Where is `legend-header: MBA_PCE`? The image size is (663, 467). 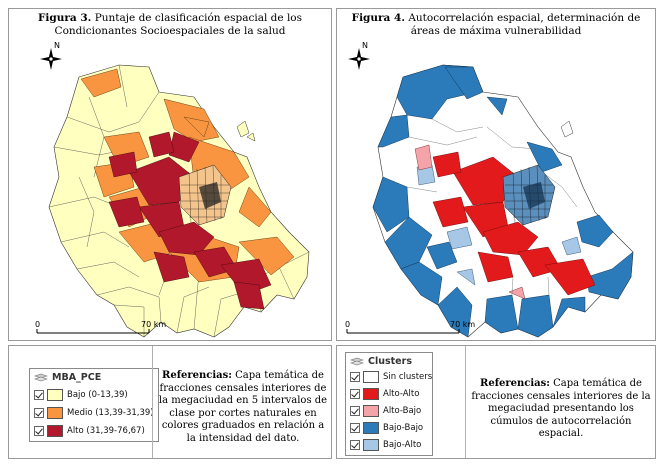
legend-header: MBA_PCE is located at coordinates (67, 377).